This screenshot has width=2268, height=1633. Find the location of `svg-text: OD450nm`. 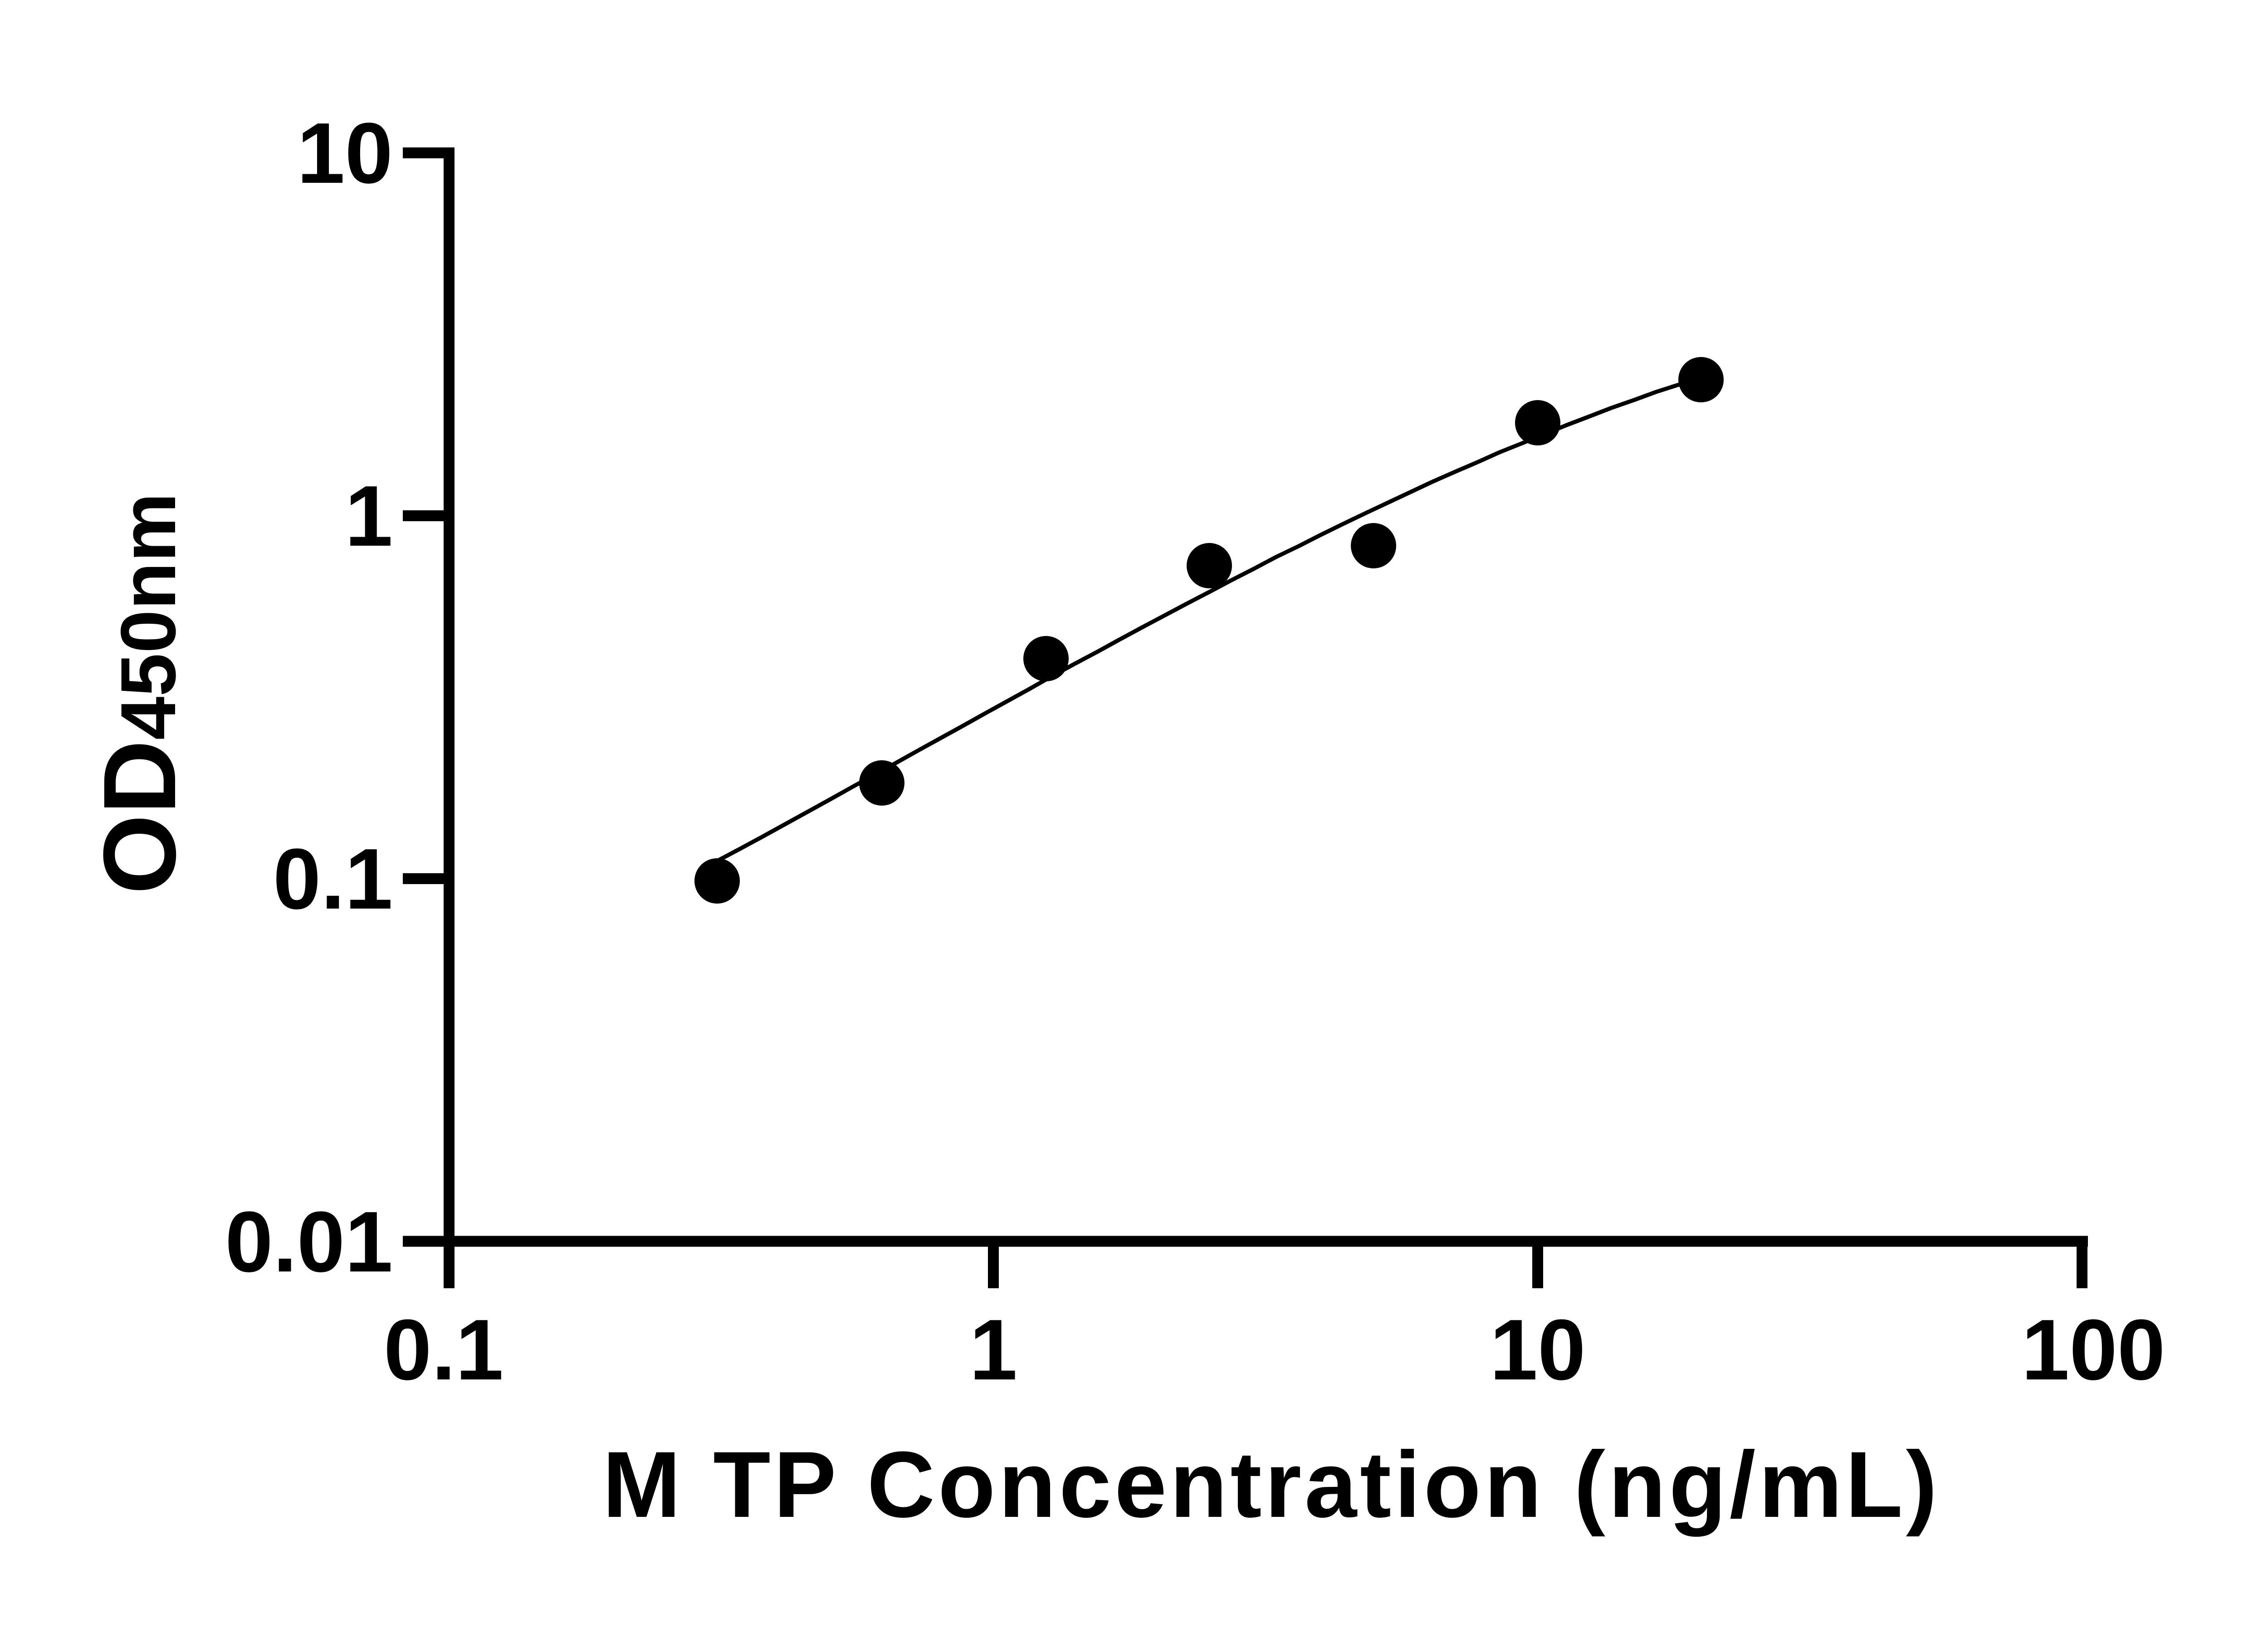

svg-text: OD450nm is located at coordinates (140, 693).